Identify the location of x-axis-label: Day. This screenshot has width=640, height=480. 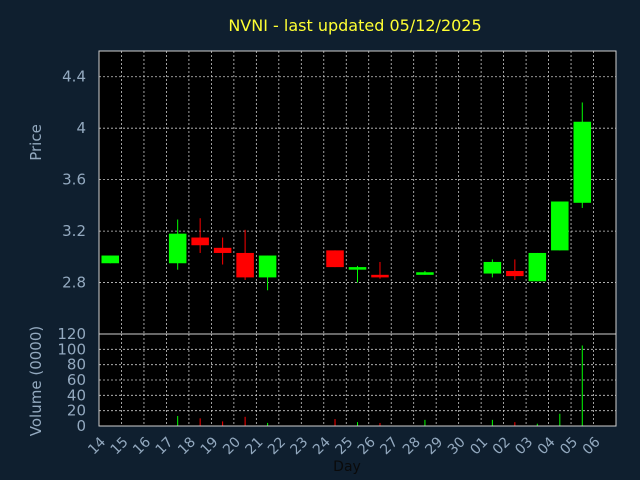
(347, 467).